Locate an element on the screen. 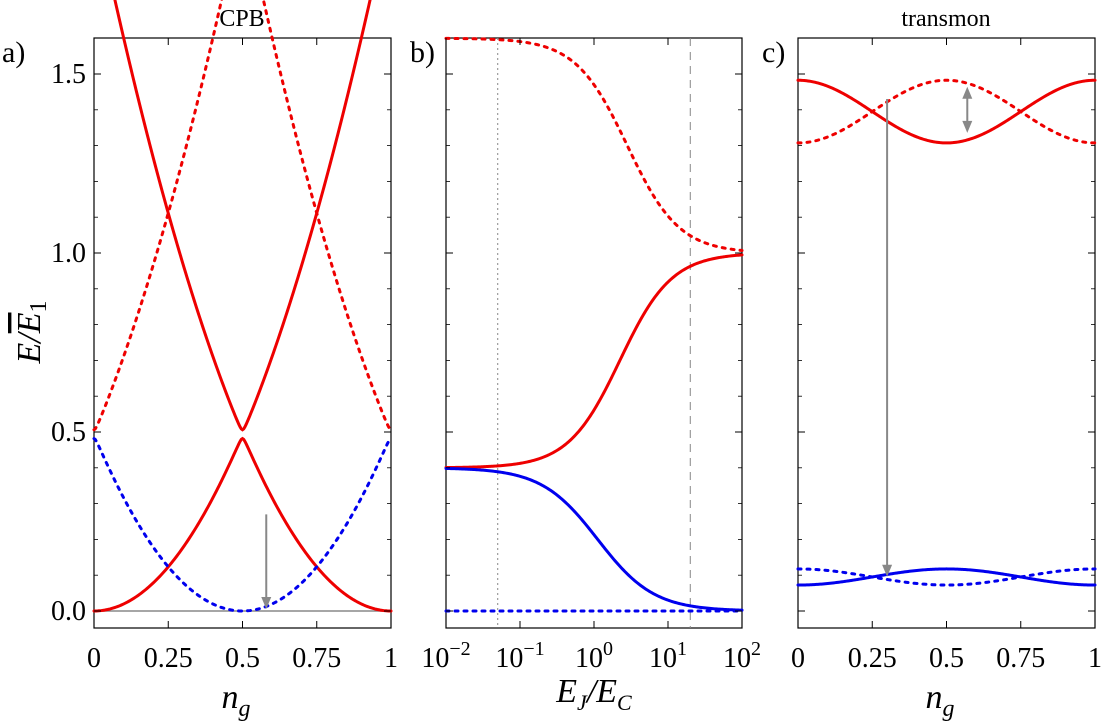  x-tick-exponent: 0 is located at coordinates (608, 649).